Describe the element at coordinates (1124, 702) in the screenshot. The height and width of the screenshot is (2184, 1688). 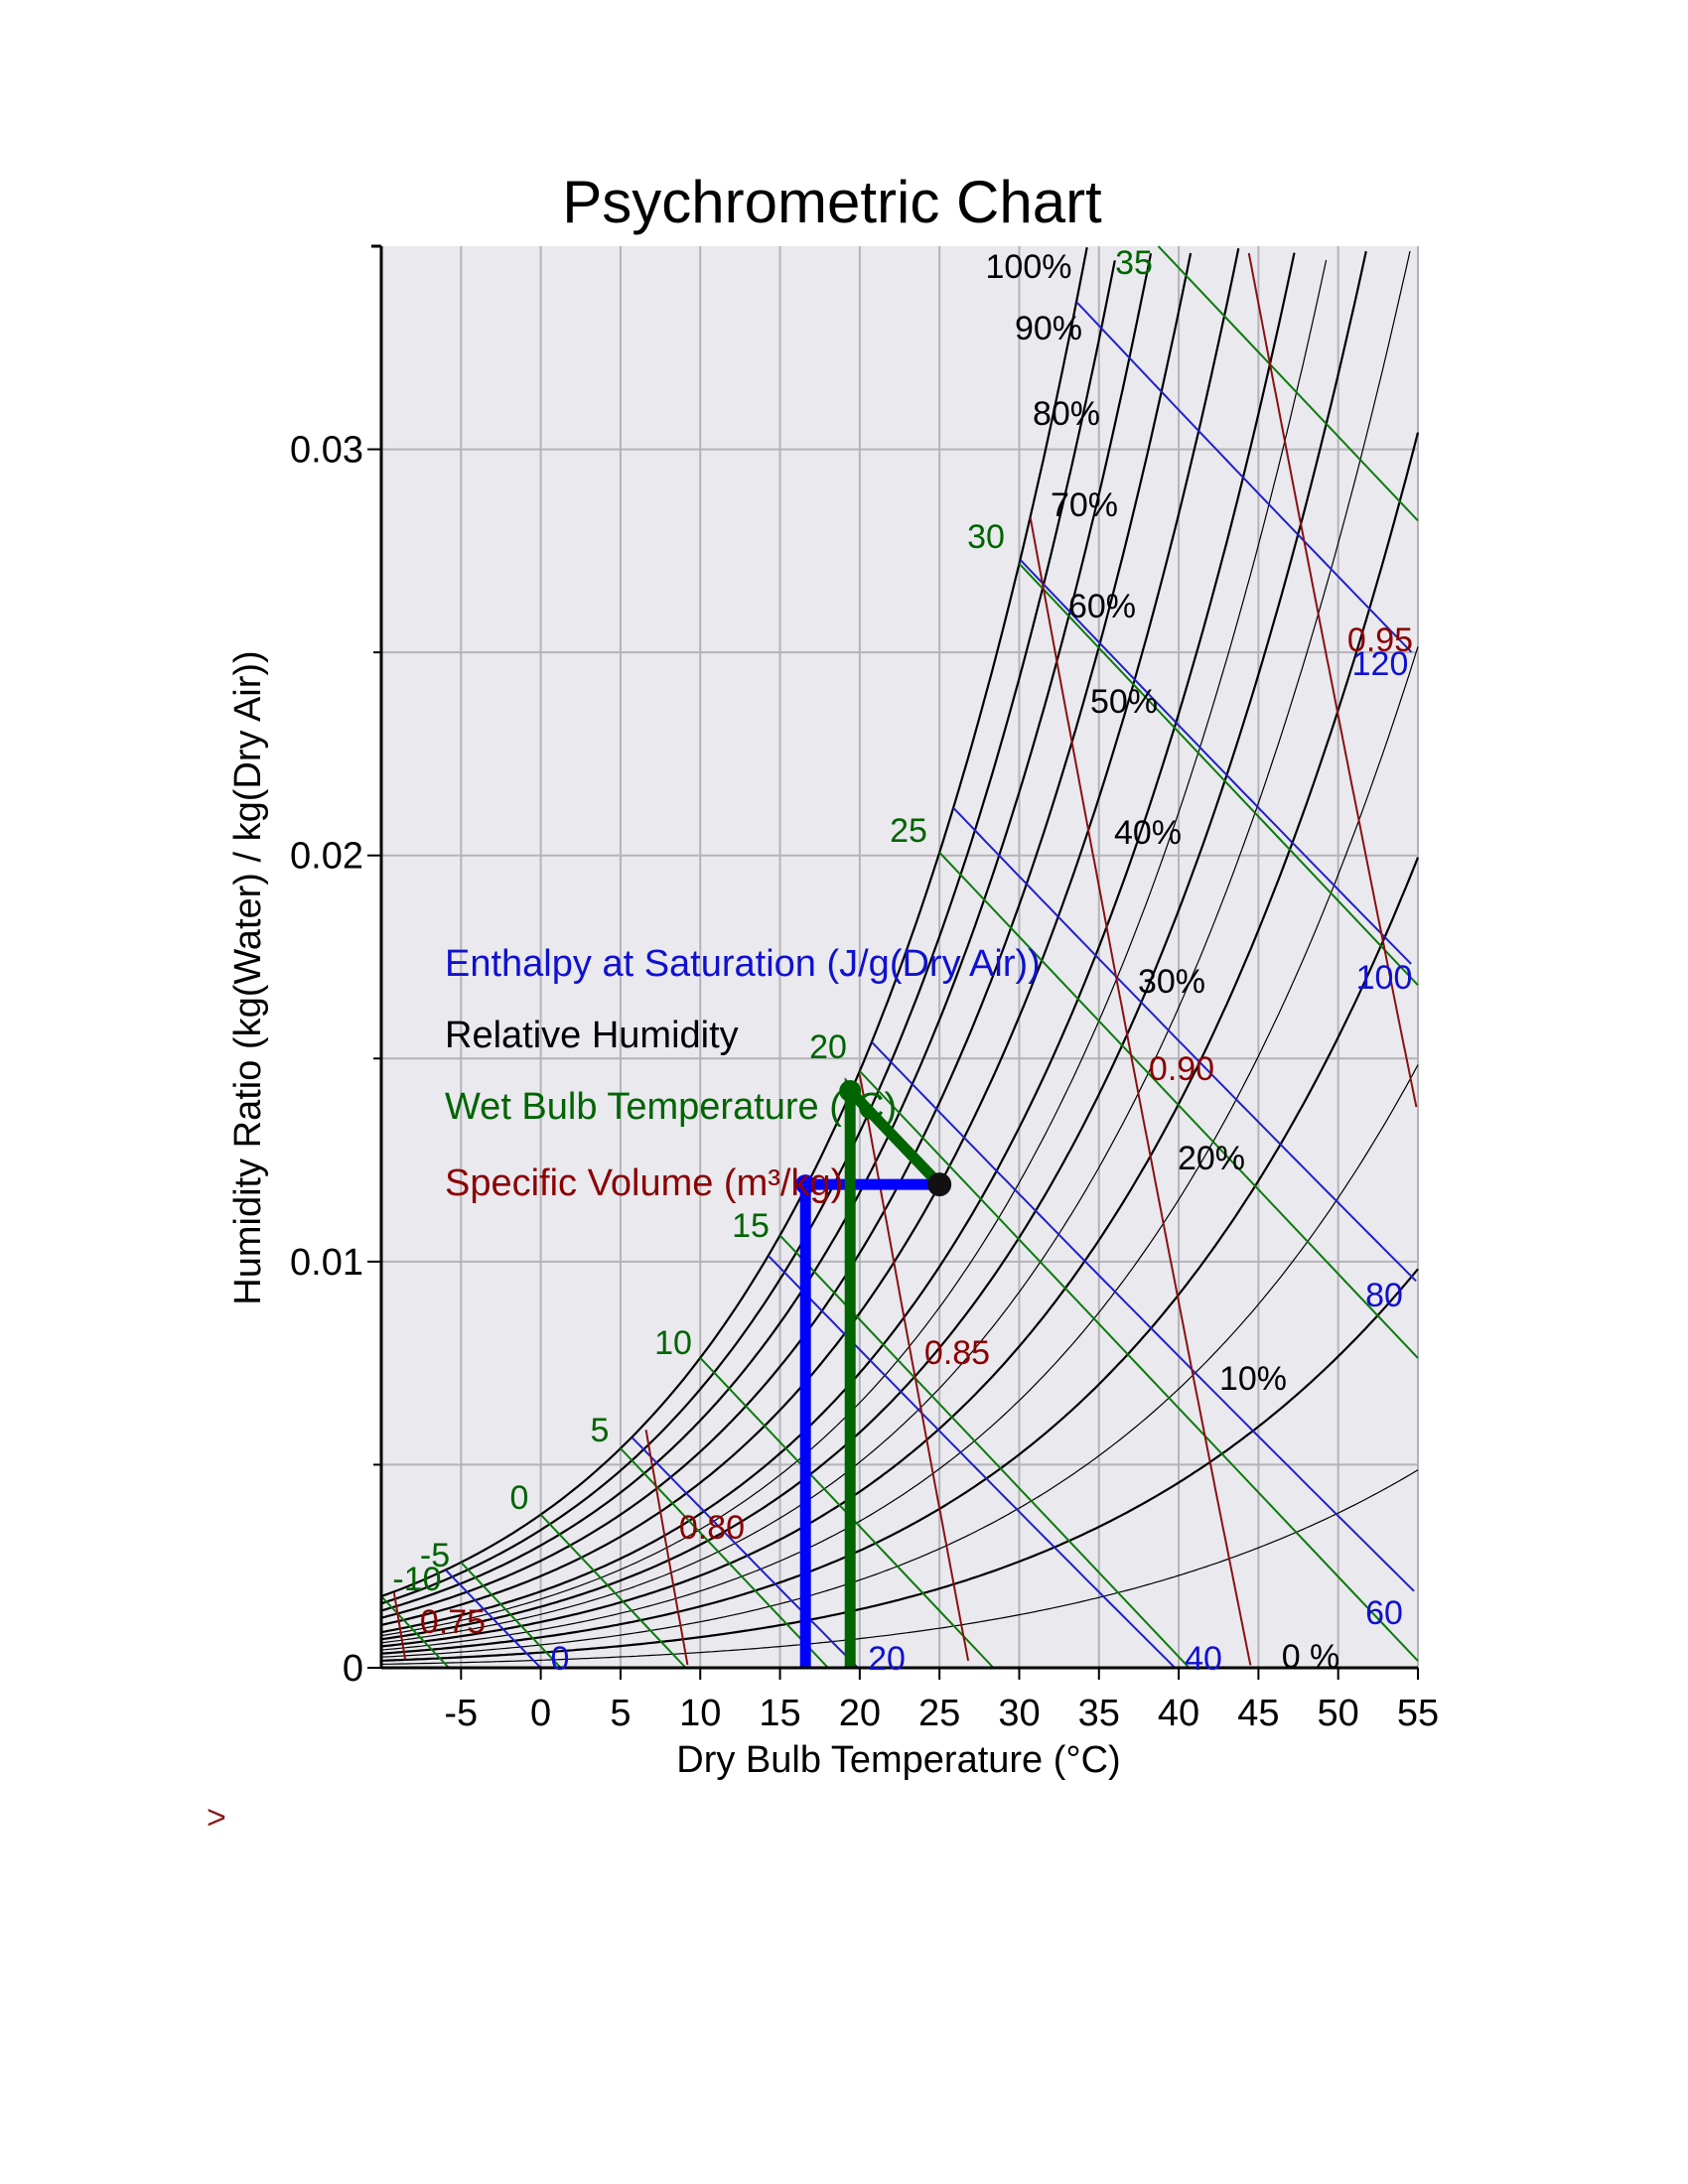
I see `rh-label: 50%` at that location.